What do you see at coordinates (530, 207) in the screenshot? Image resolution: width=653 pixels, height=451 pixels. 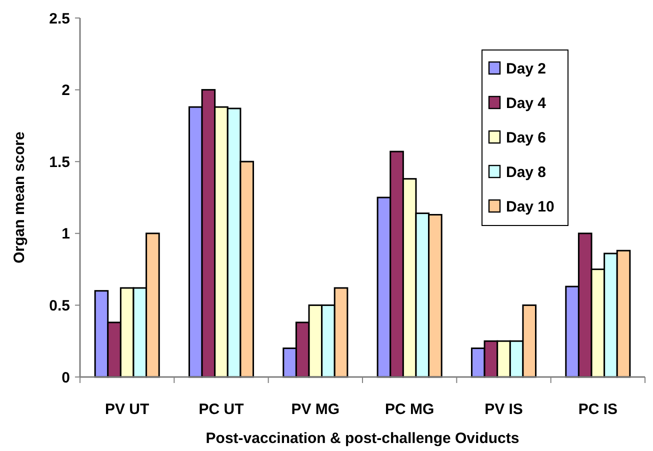 I see `legend-label: Day 10` at bounding box center [530, 207].